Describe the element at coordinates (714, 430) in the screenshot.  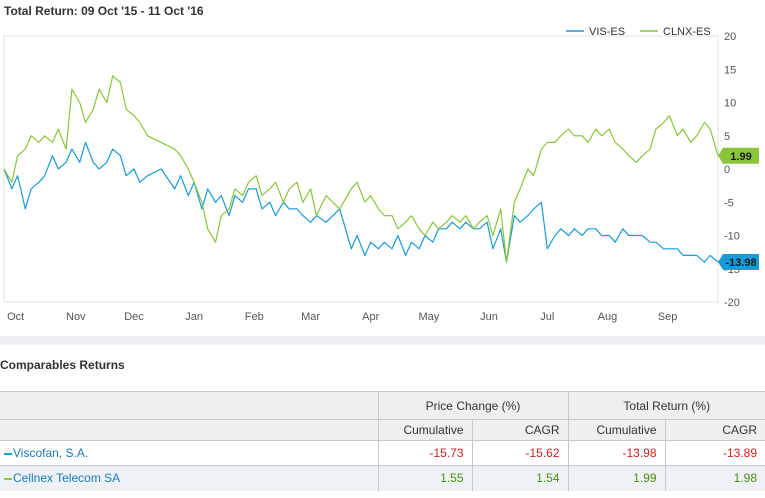
I see `total-cagr-header: CAGR` at that location.